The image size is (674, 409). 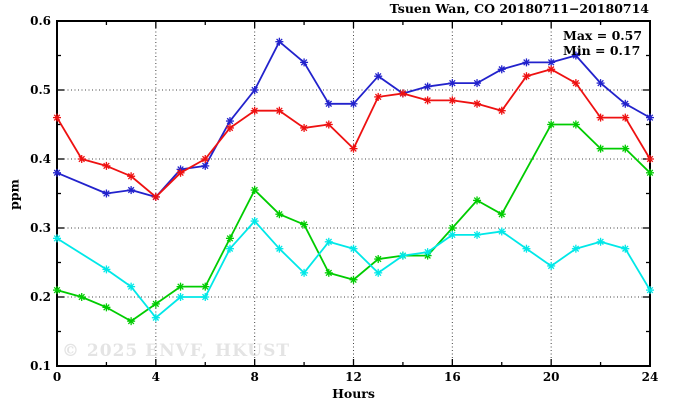 What do you see at coordinates (40, 21) in the screenshot?
I see `y-tick-label: 0.6` at bounding box center [40, 21].